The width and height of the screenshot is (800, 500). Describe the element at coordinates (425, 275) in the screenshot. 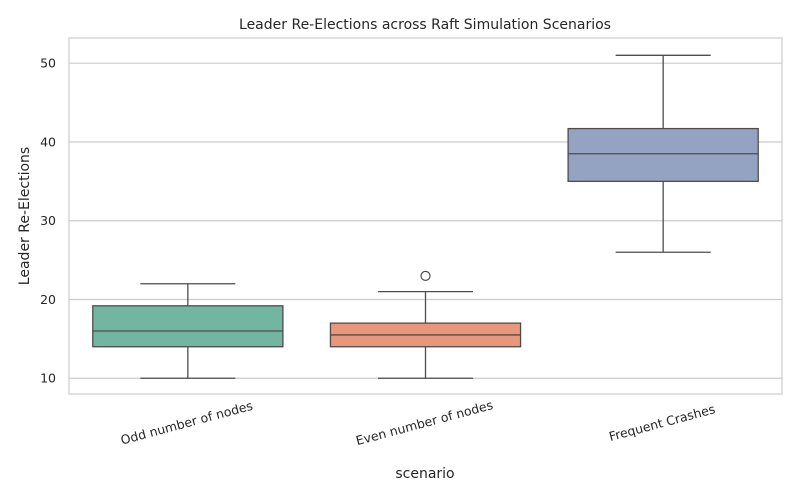

I see `outlier-point` at that location.